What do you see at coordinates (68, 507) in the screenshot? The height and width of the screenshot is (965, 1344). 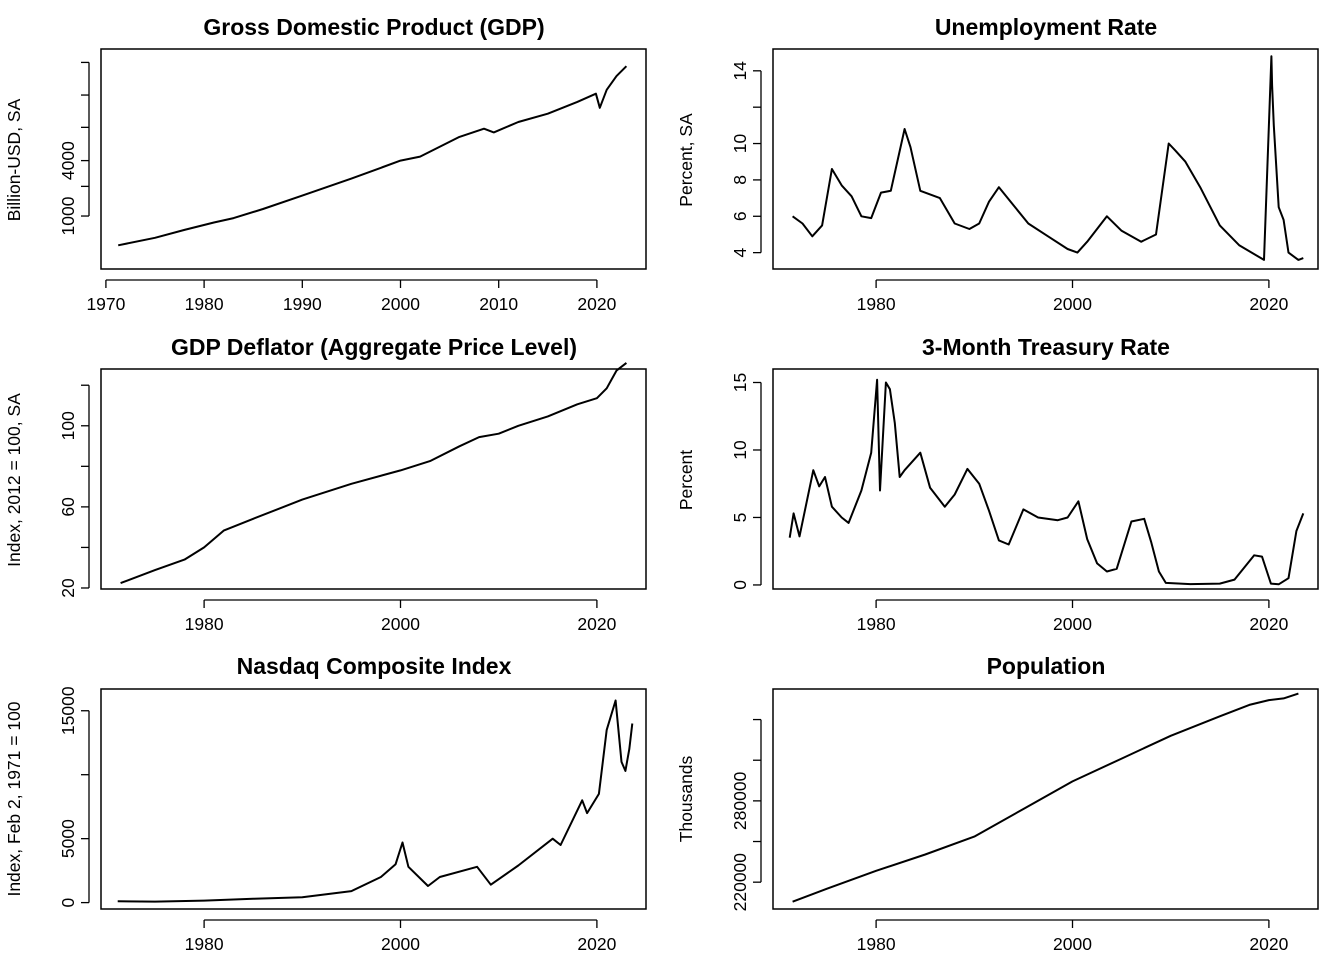 I see `y-tick-label: 60` at bounding box center [68, 507].